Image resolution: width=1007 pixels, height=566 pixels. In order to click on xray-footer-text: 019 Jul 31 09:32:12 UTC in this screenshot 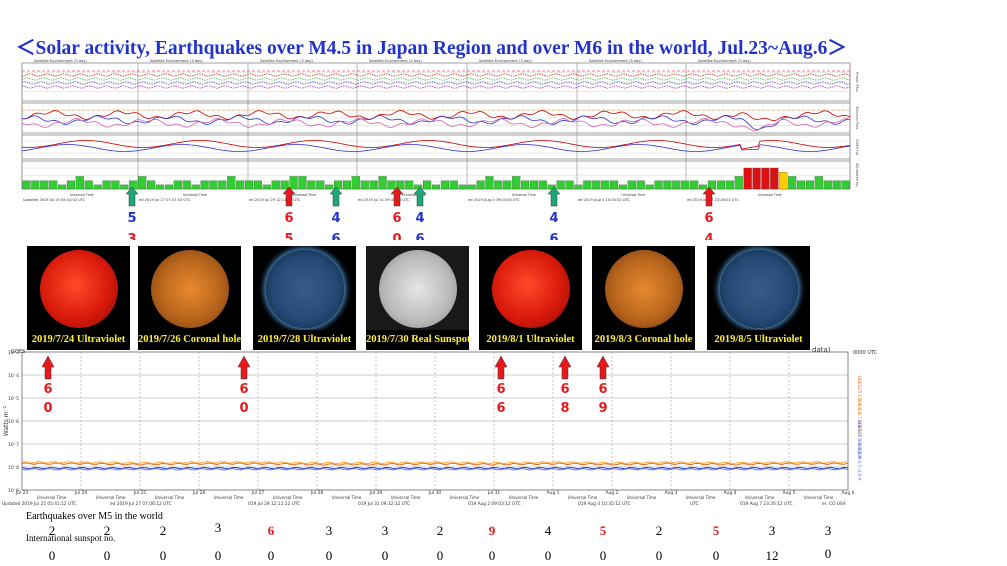, I will do `click(384, 504)`.